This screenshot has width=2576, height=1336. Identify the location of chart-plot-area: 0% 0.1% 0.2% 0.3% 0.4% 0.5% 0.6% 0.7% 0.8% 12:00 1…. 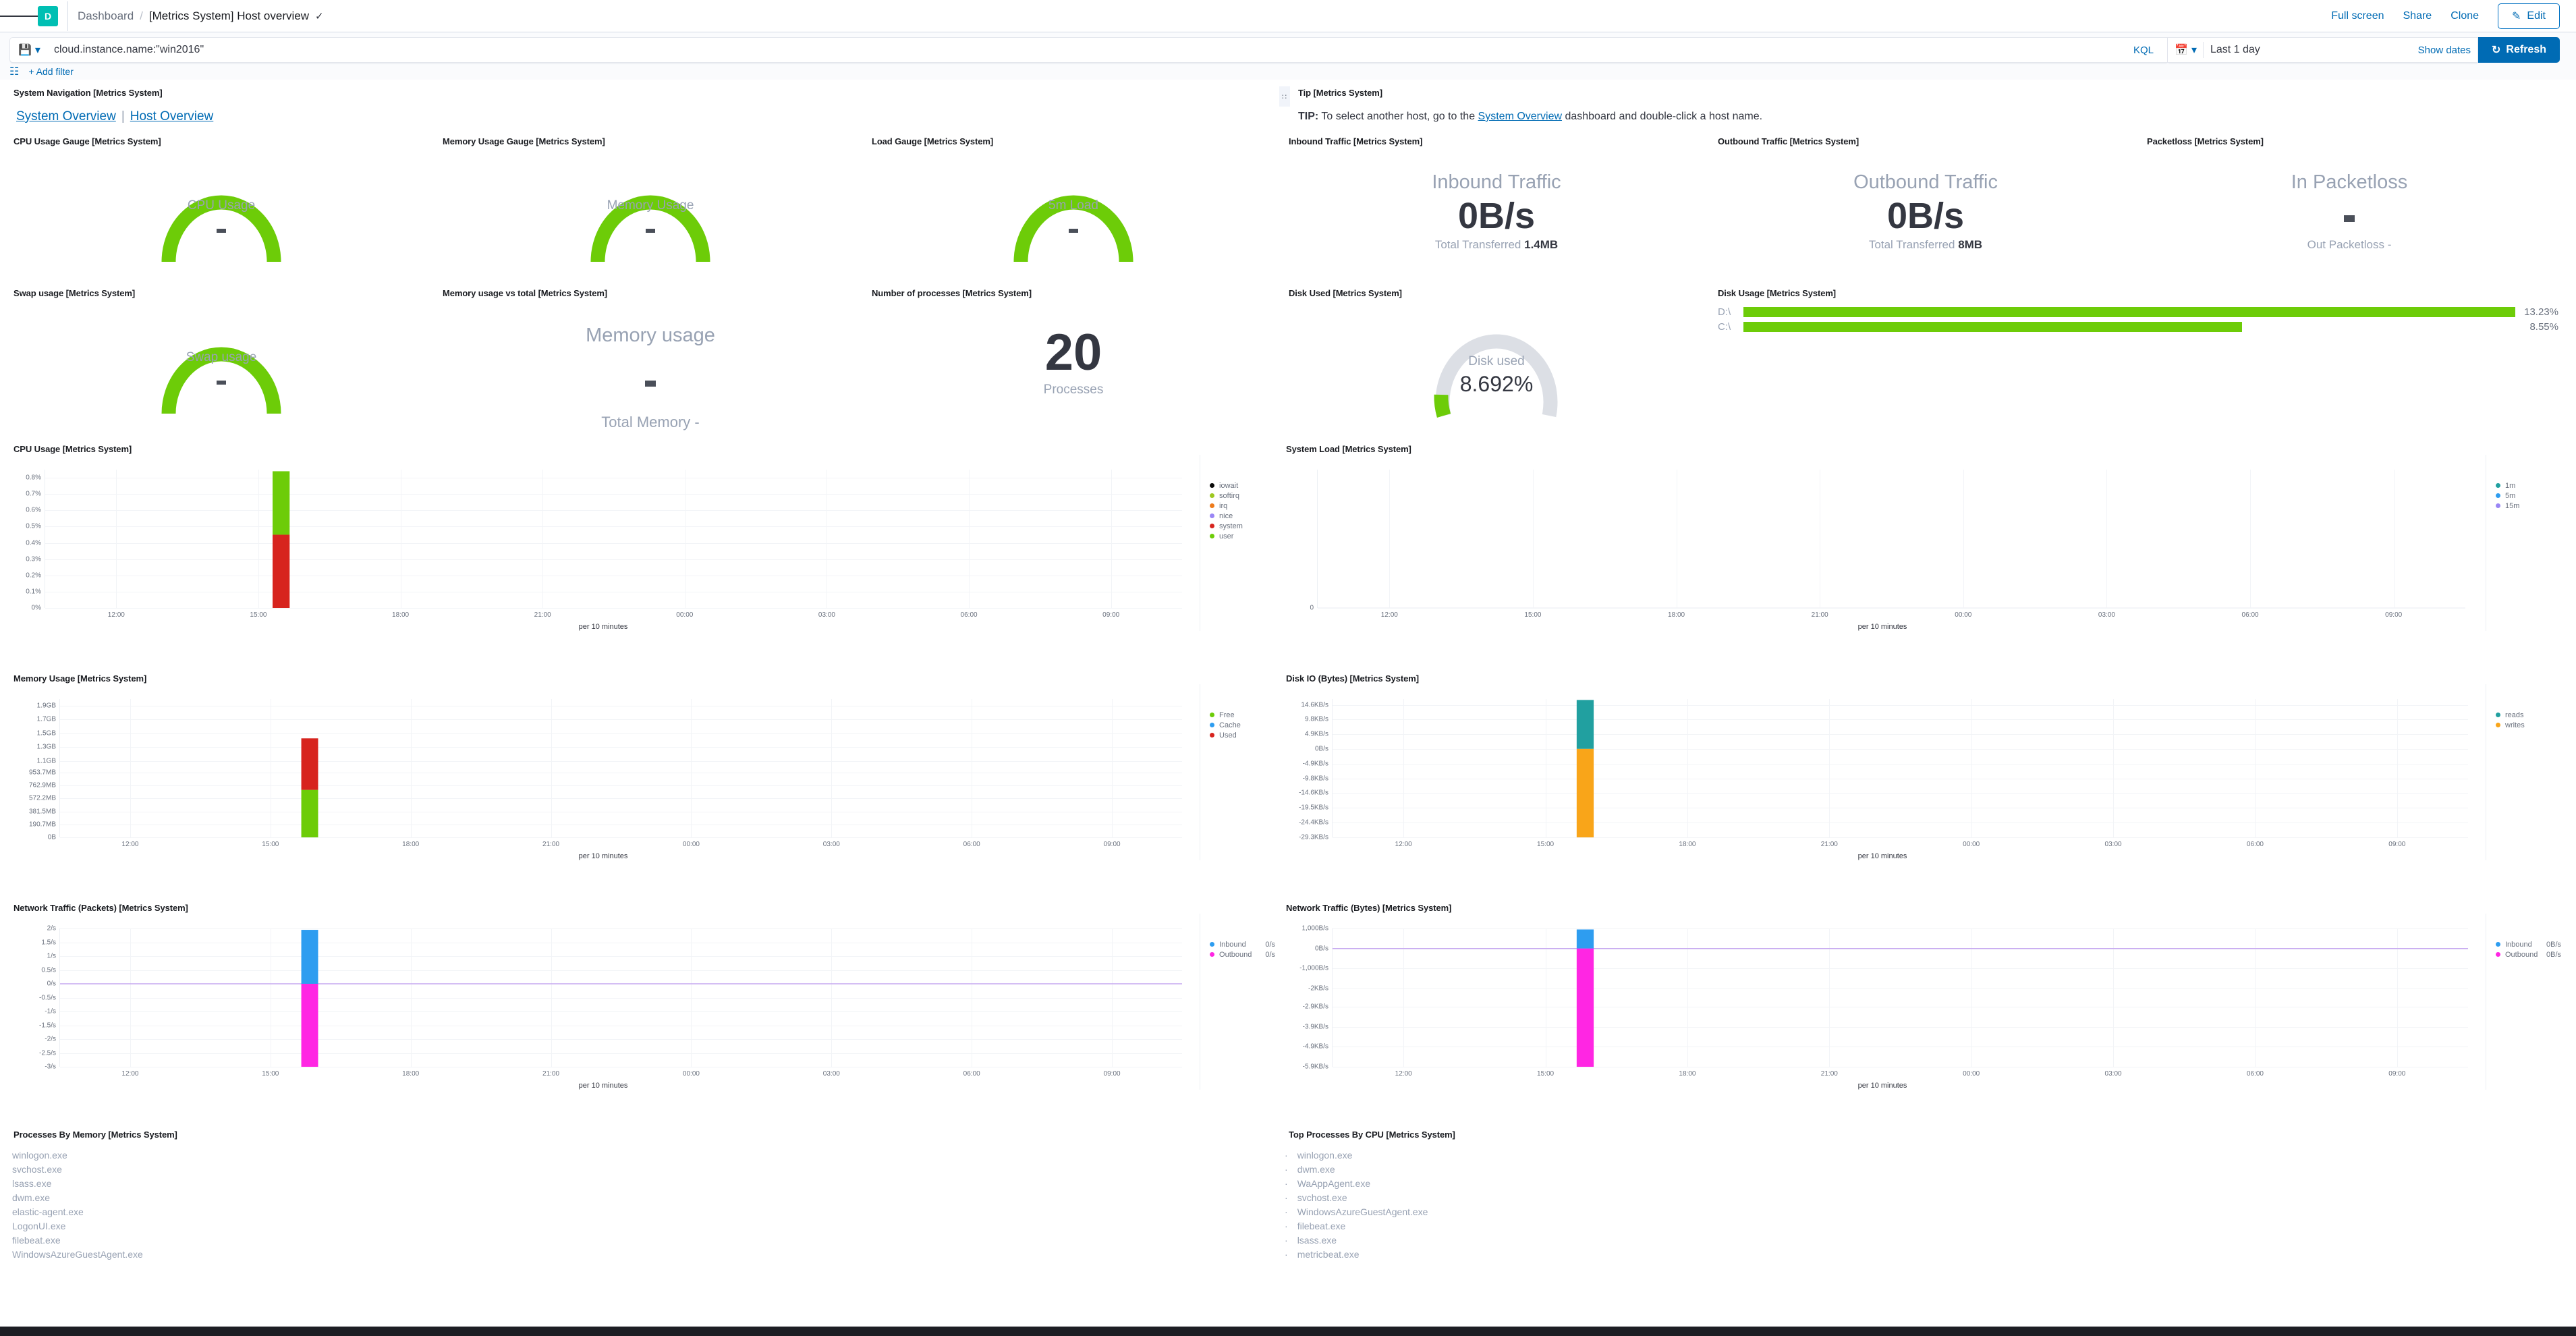
(603, 543).